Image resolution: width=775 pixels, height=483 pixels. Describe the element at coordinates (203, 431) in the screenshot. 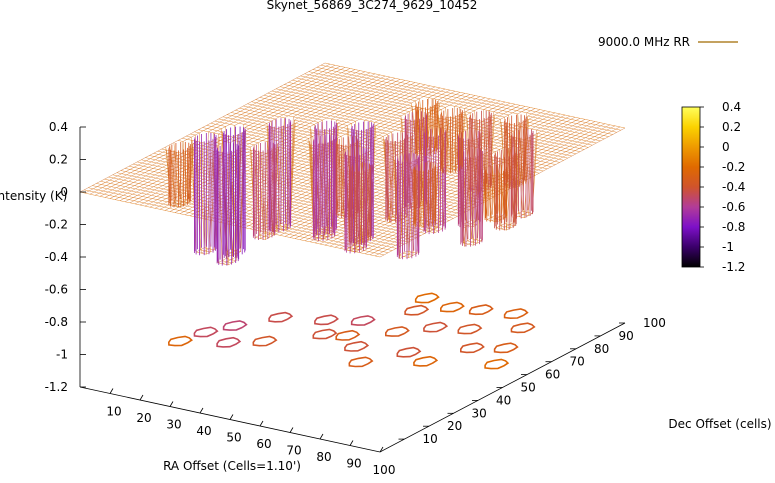

I see `x-tick-label: 40` at that location.